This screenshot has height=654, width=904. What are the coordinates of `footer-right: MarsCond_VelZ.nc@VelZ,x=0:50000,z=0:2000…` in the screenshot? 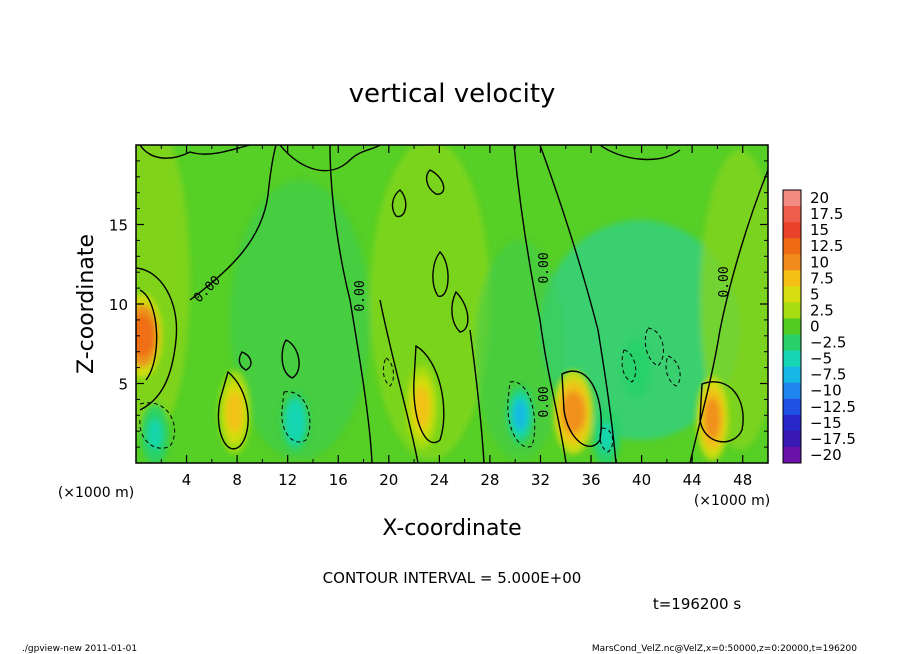 It's located at (724, 649).